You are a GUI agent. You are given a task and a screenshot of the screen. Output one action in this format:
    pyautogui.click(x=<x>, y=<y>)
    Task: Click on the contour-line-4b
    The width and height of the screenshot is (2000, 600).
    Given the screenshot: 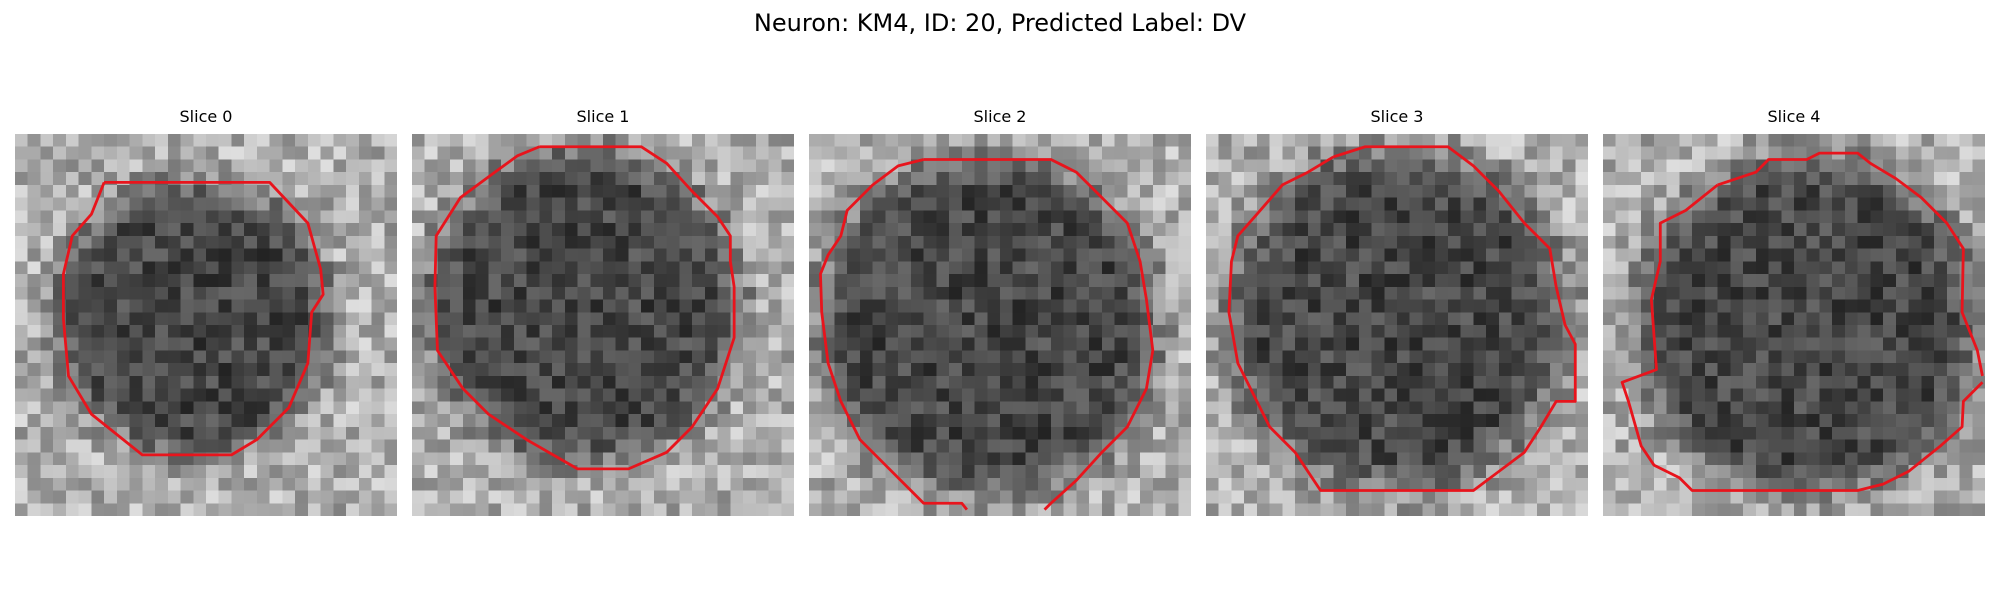 What is the action you would take?
    pyautogui.click(x=1802, y=337)
    